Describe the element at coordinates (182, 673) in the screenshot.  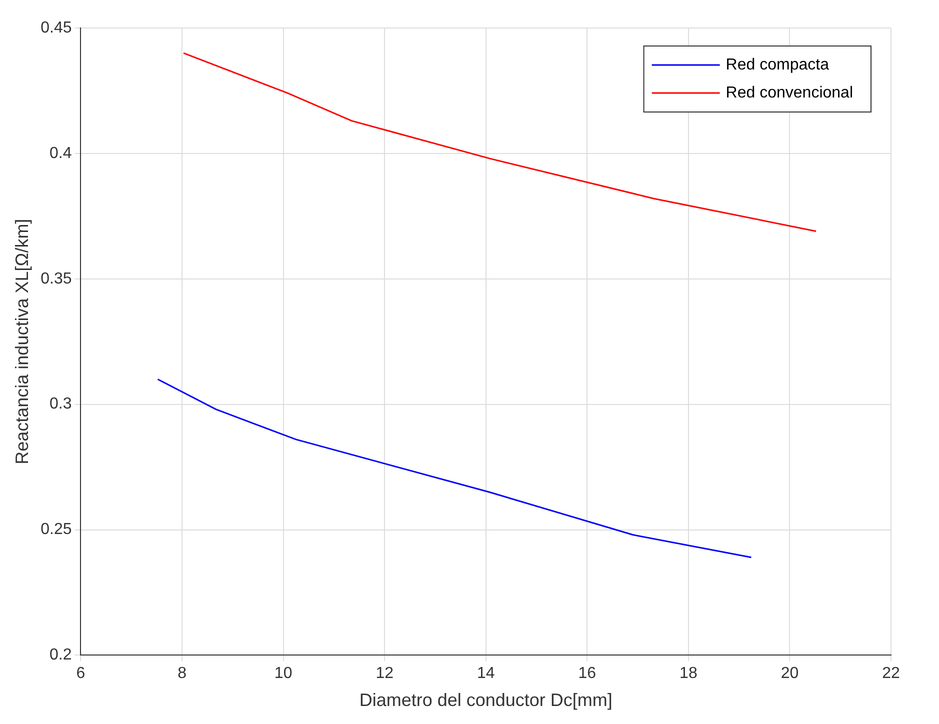
I see `x-tick-label: 8` at that location.